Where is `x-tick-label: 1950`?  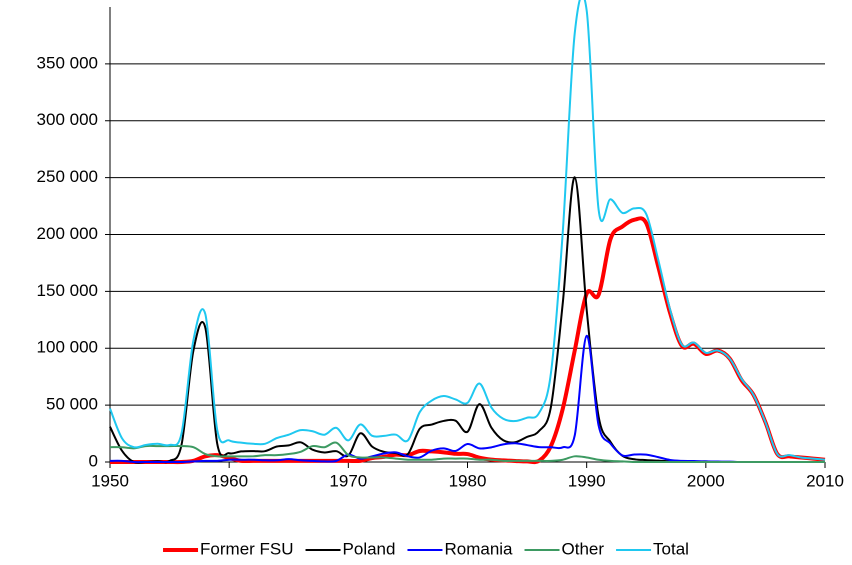 x-tick-label: 1950 is located at coordinates (110, 480).